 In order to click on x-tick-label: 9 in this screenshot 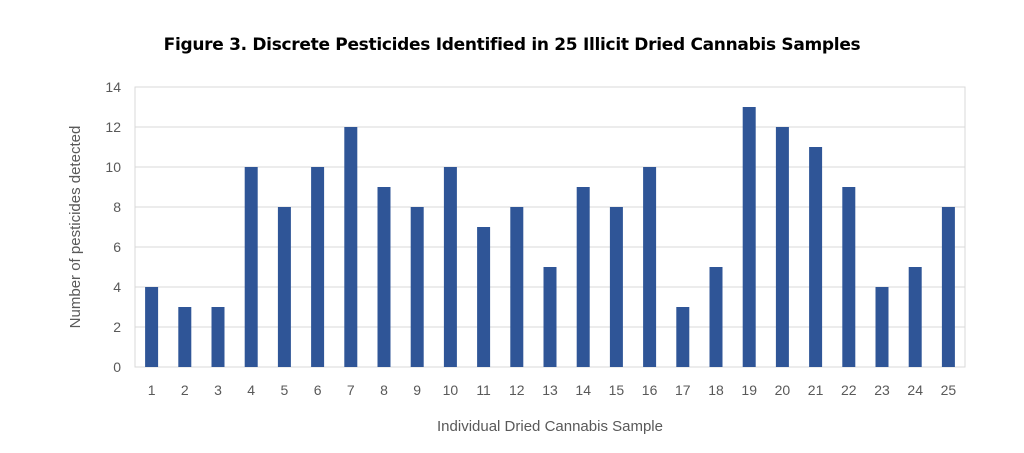, I will do `click(417, 390)`.